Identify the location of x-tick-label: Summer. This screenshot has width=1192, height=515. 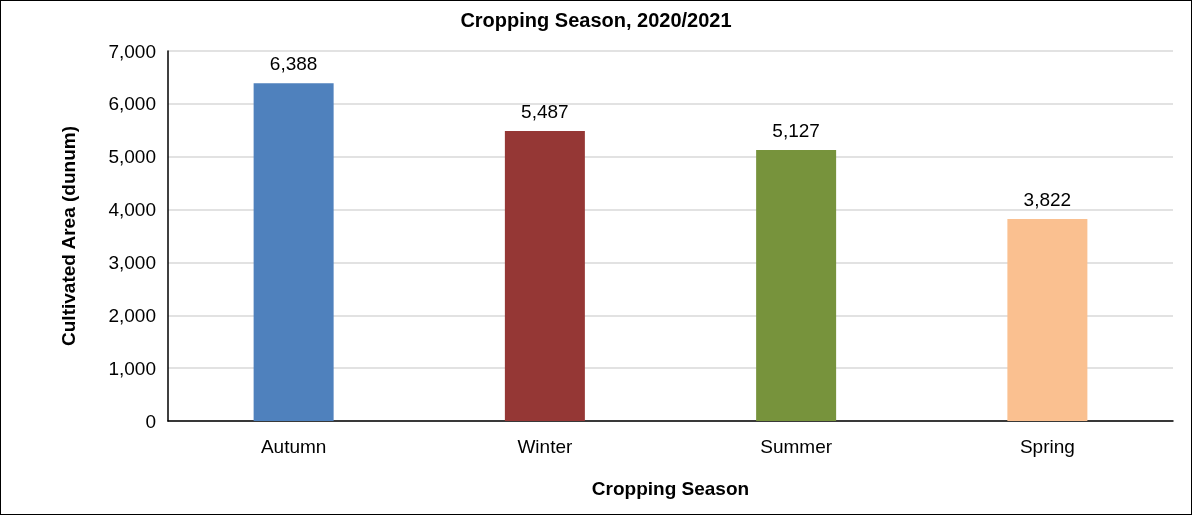
(796, 446).